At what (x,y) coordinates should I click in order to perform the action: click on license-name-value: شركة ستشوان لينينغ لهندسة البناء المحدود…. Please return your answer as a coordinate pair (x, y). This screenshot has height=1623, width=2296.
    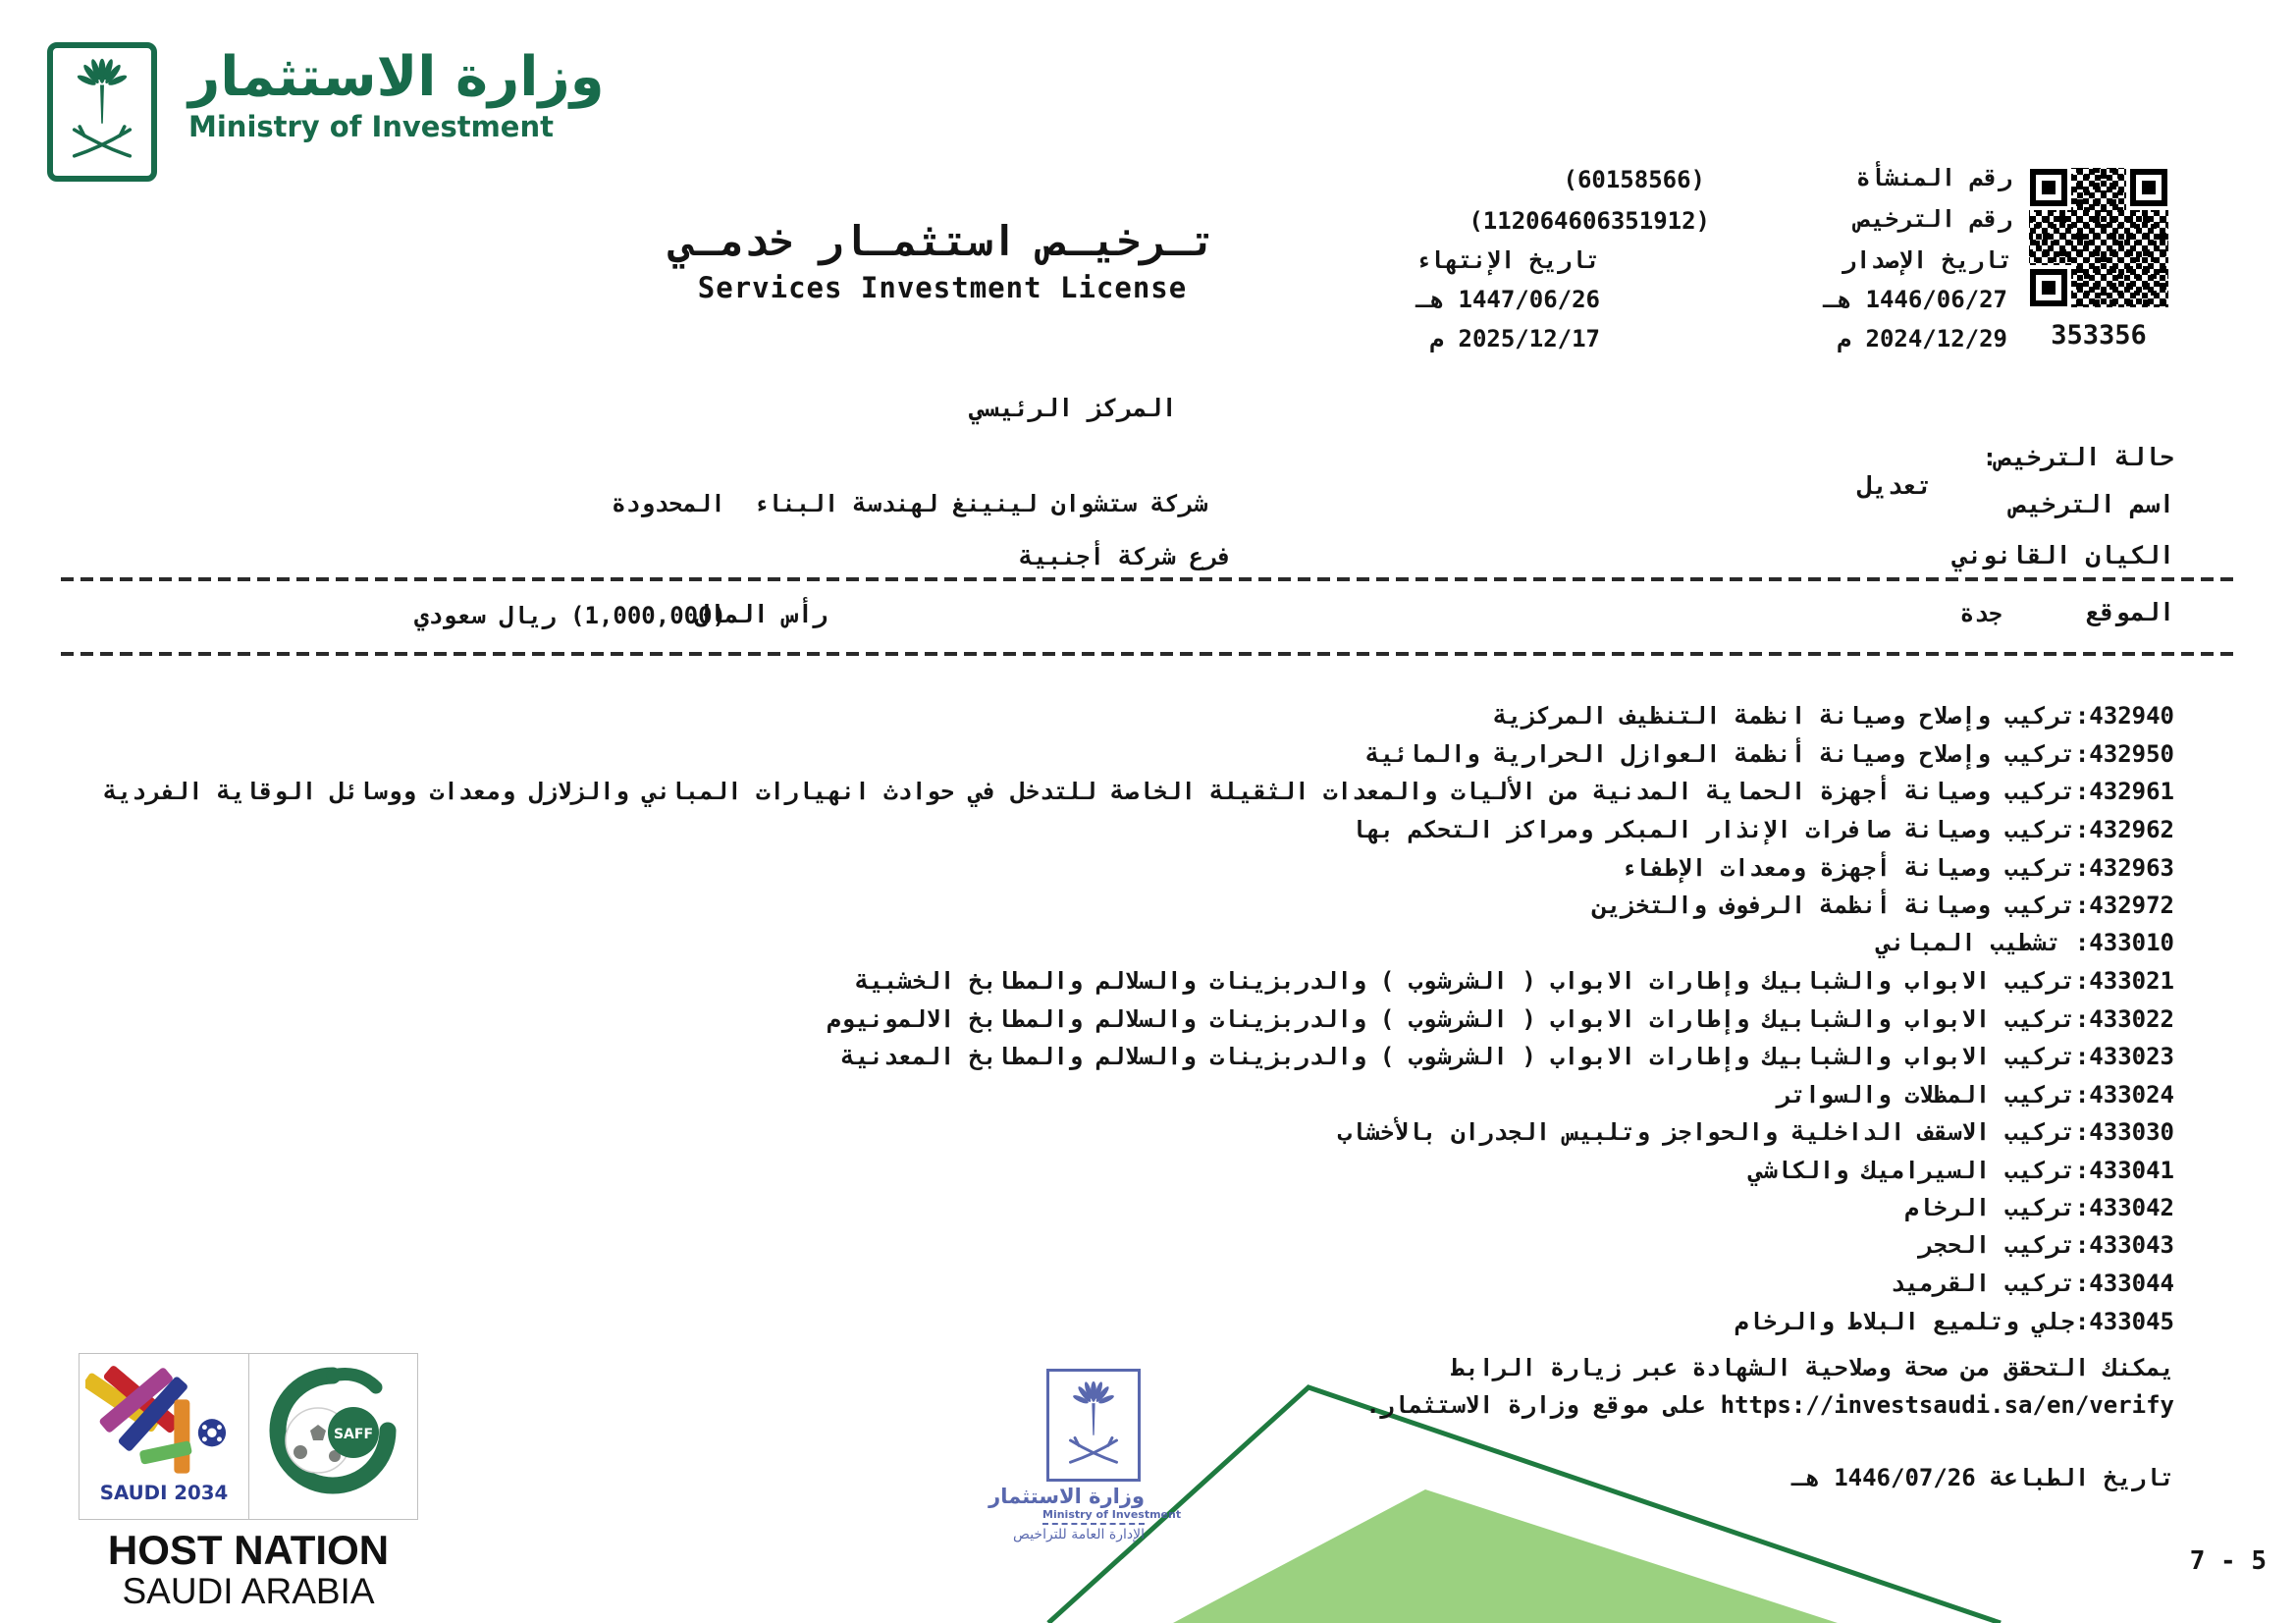
    Looking at the image, I should click on (909, 503).